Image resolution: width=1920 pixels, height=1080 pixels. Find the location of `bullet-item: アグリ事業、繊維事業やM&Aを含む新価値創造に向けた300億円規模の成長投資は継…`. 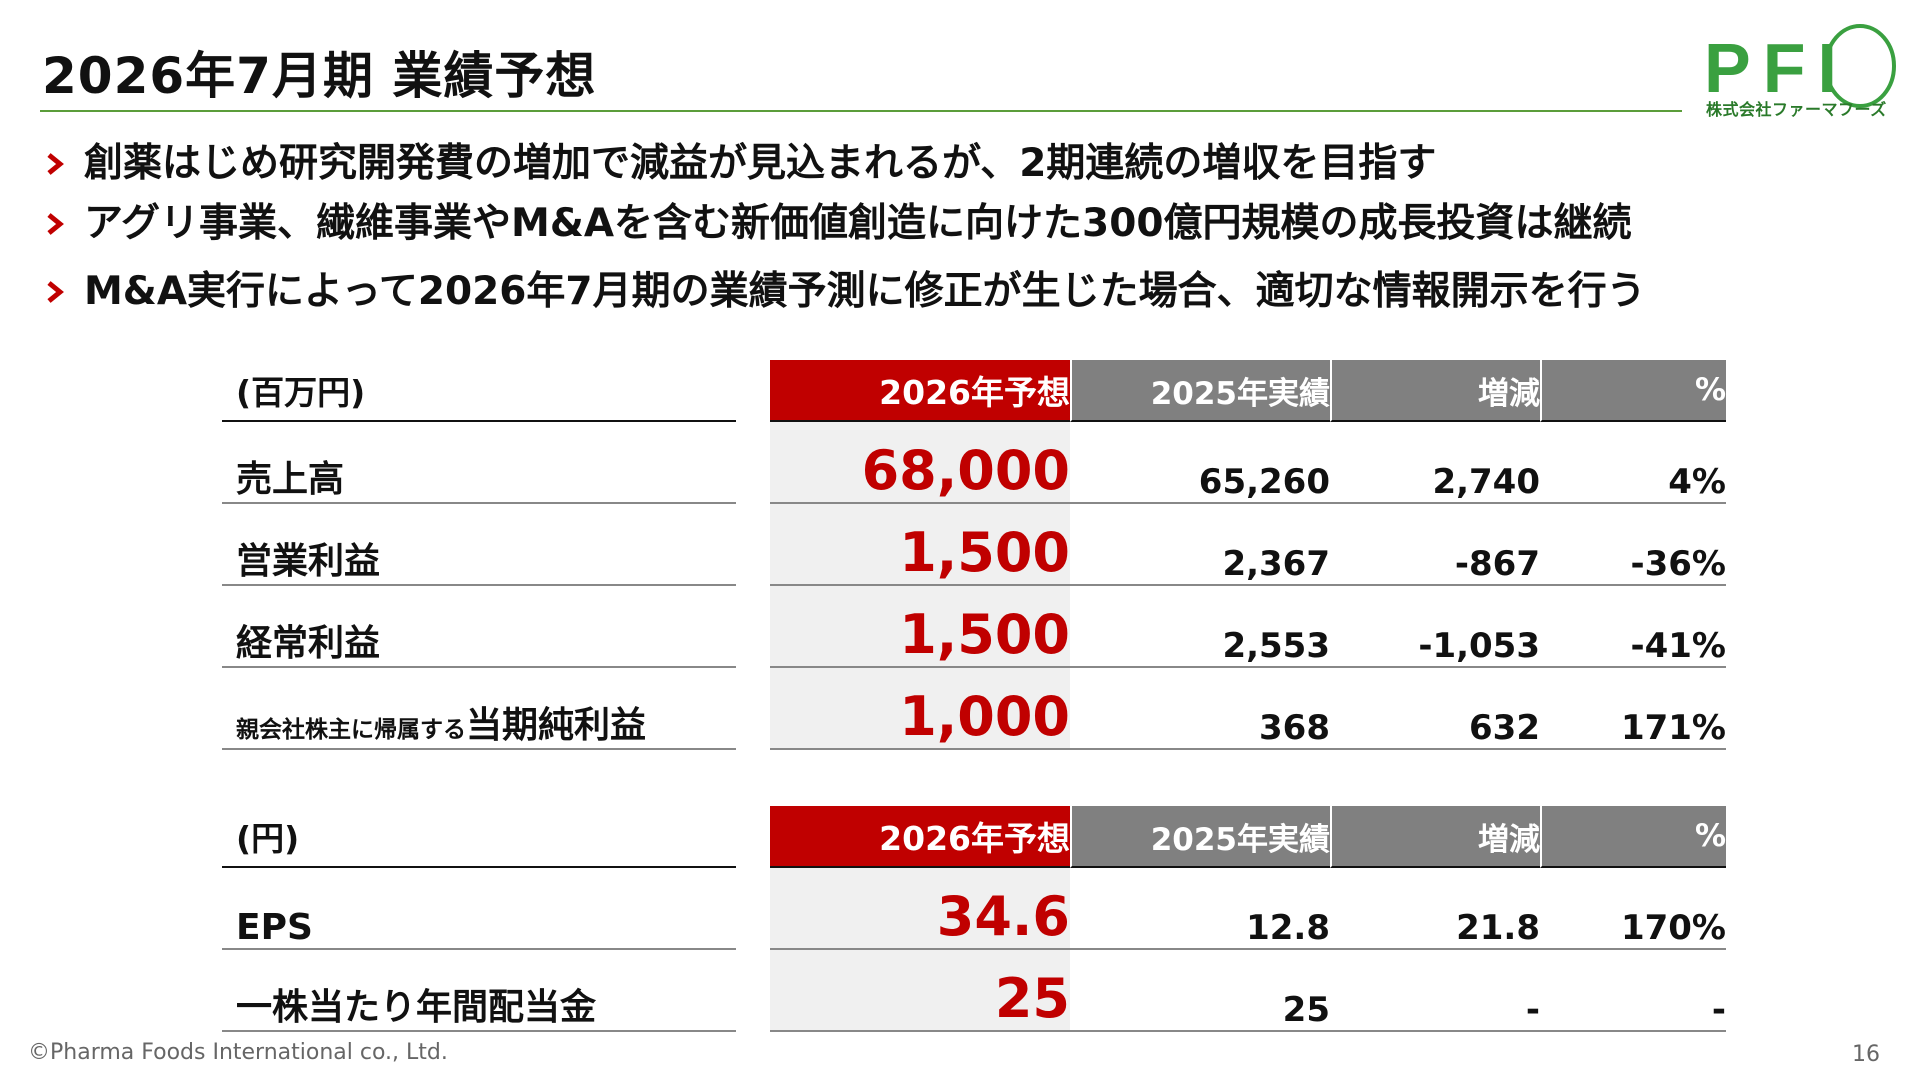

bullet-item: アグリ事業、繊維事業やM&Aを含む新価値創造に向けた300億円規模の成長投資は継… is located at coordinates (894, 224).